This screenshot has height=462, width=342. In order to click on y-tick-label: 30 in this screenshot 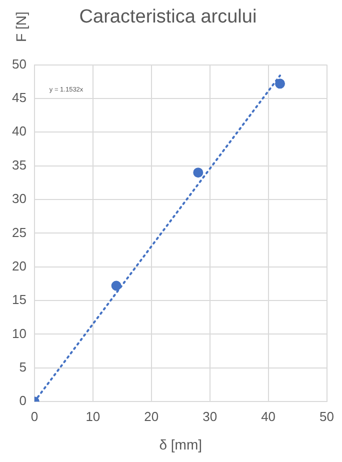, I will do `click(19, 198)`.